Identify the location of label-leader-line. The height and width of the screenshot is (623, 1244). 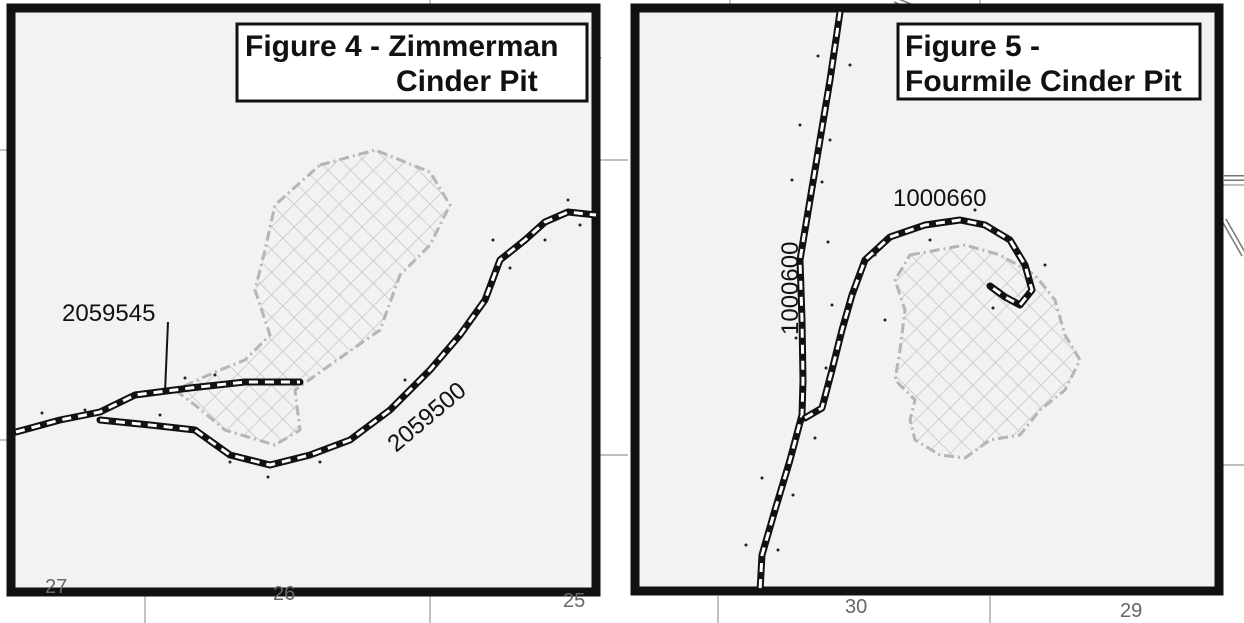
(166, 357).